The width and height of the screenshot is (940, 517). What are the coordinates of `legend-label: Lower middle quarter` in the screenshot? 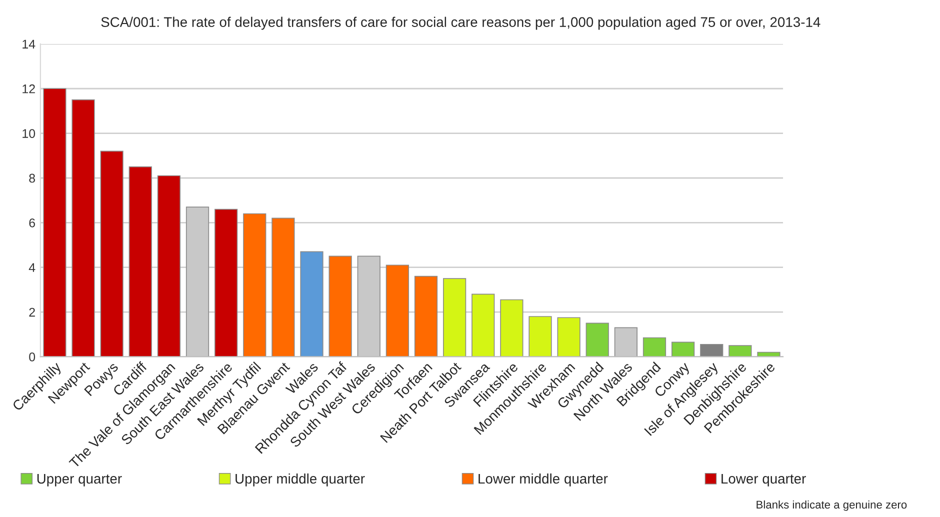 It's located at (543, 479).